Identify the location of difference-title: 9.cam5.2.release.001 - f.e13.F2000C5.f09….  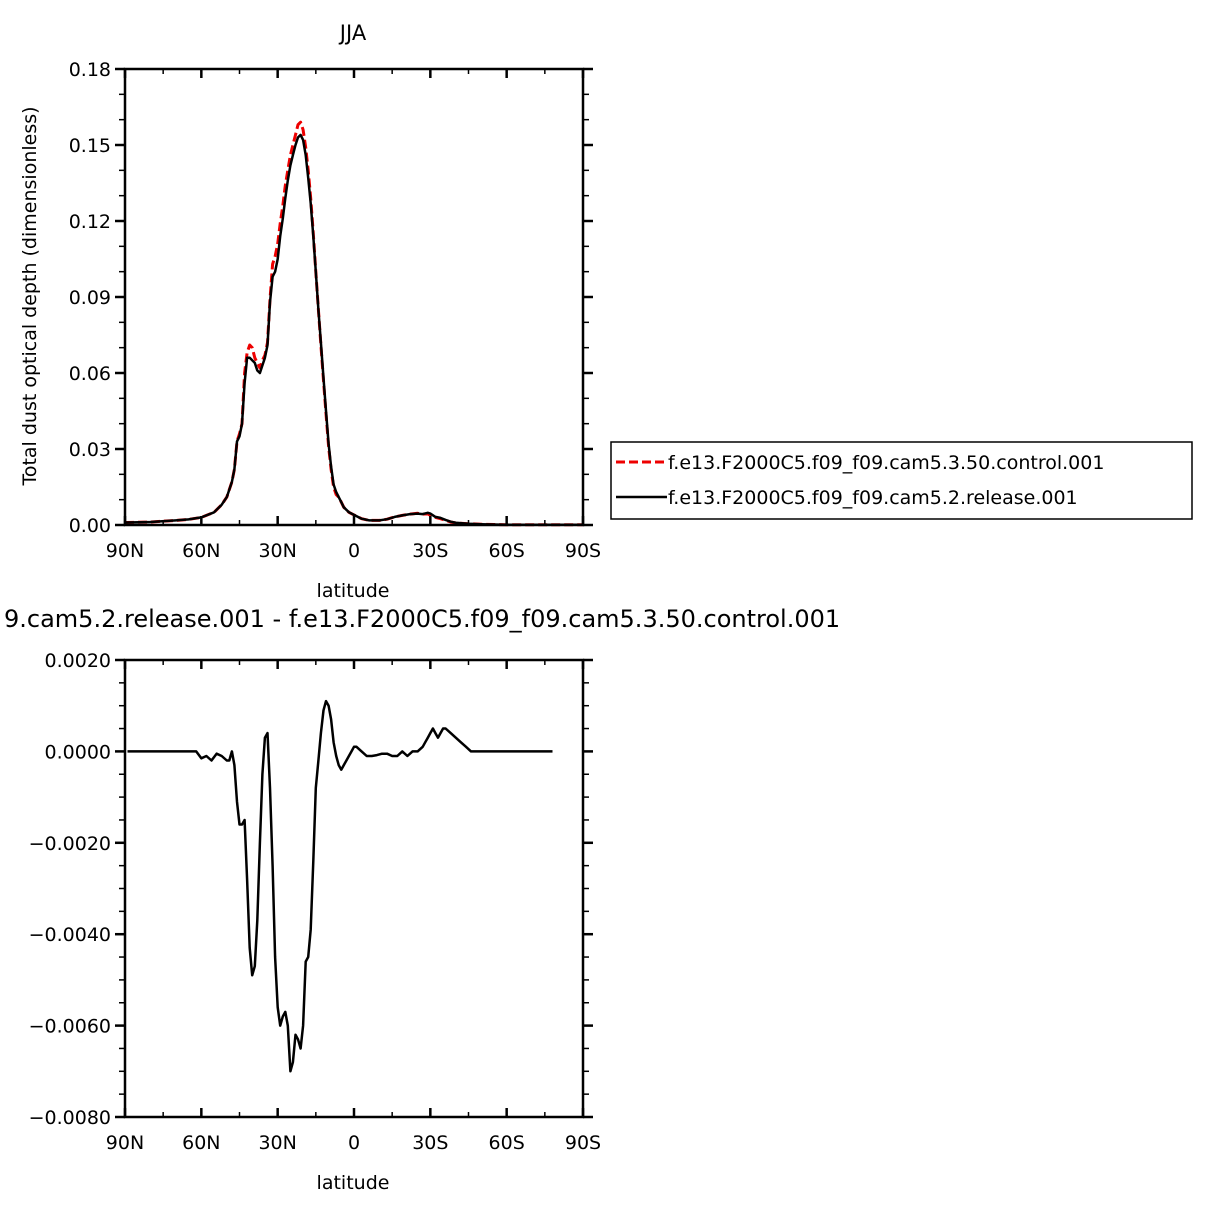
(422, 619).